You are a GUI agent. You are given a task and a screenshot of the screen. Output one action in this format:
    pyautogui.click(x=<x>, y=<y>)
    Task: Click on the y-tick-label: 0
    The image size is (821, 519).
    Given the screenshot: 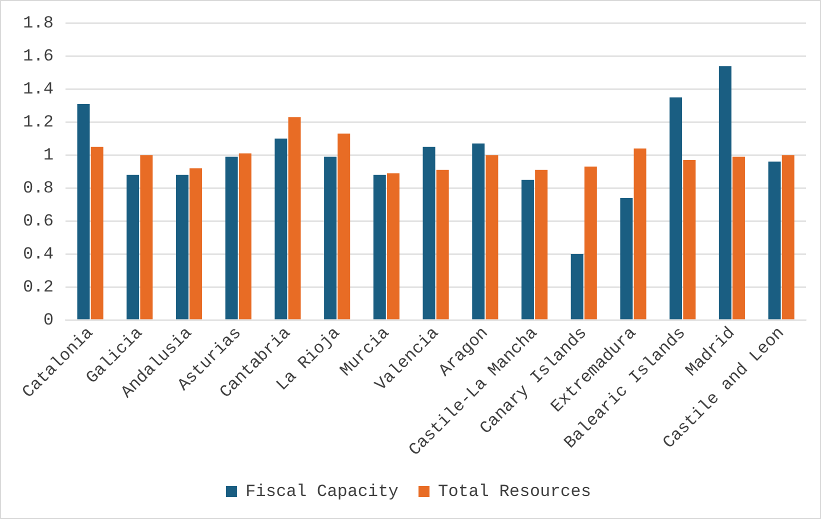 What is the action you would take?
    pyautogui.click(x=48, y=320)
    